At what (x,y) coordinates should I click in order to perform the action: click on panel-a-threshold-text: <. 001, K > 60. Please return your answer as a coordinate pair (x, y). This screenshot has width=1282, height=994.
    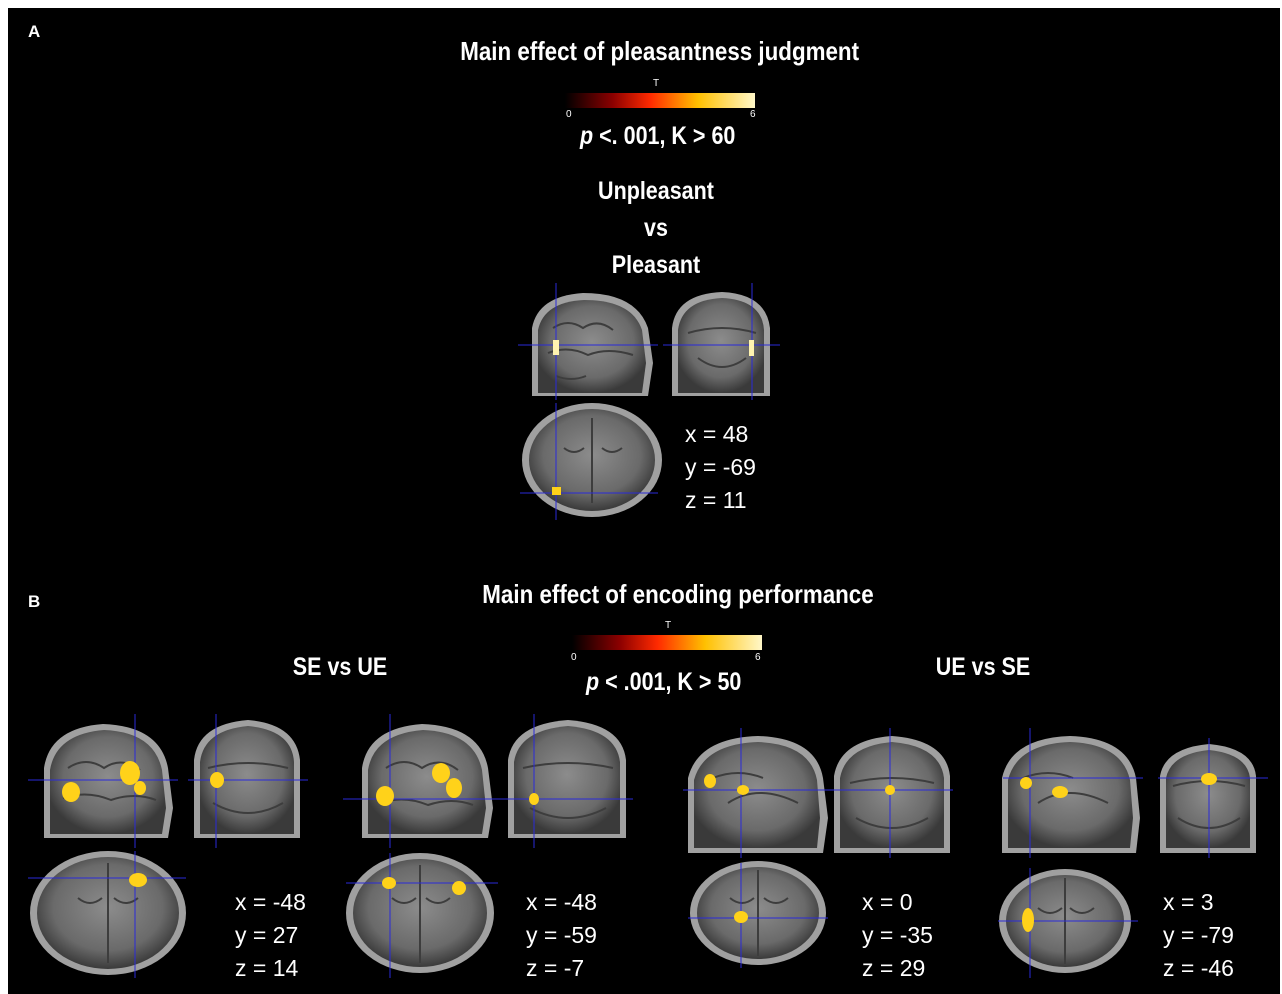
    Looking at the image, I should click on (664, 136).